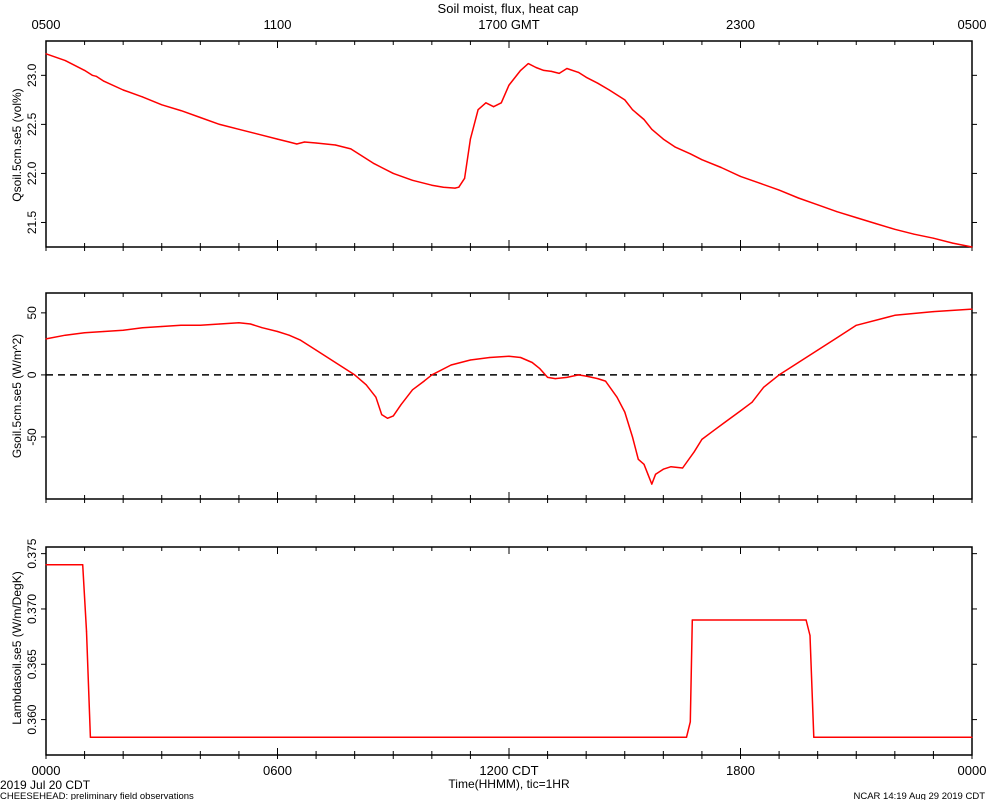 Image resolution: width=1000 pixels, height=800 pixels. What do you see at coordinates (32, 664) in the screenshot?
I see `y-tick-label: 0.365` at bounding box center [32, 664].